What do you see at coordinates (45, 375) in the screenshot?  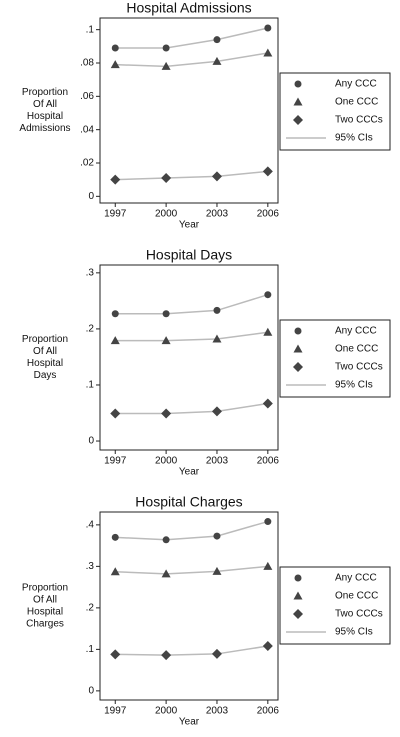 I see `y-axis-label: Days` at bounding box center [45, 375].